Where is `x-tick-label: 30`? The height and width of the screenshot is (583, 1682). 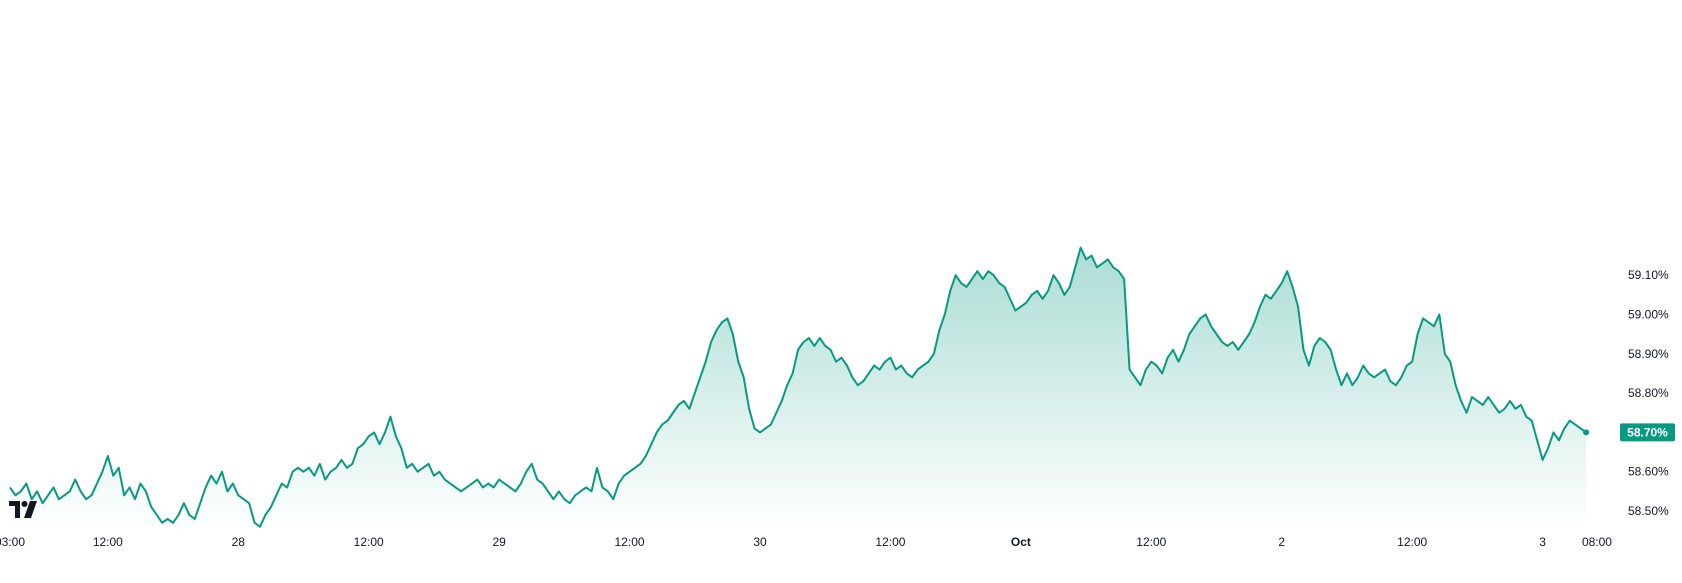
x-tick-label: 30 is located at coordinates (760, 542).